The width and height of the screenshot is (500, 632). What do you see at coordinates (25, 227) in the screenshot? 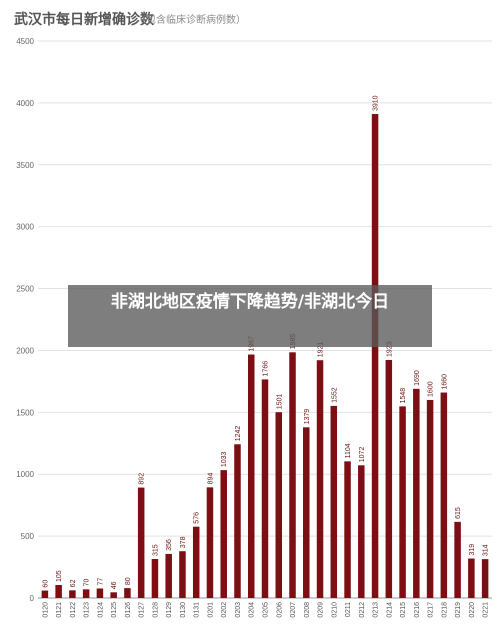
I see `y-tick-label: 3000` at bounding box center [25, 227].